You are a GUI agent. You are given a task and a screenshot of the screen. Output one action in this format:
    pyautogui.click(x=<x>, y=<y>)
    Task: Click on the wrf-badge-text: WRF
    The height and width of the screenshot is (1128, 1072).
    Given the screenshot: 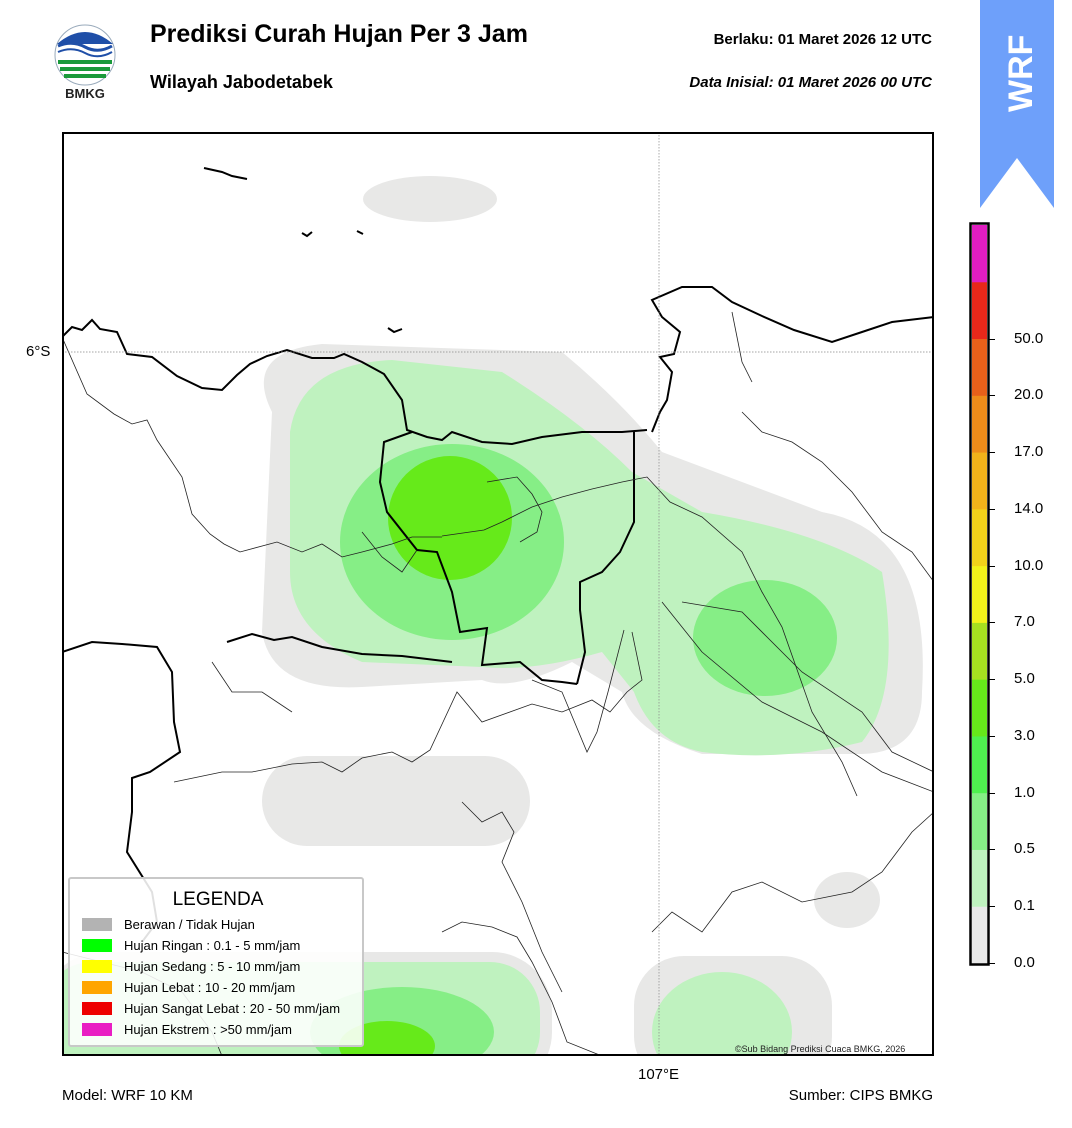 What is the action you would take?
    pyautogui.click(x=1021, y=73)
    